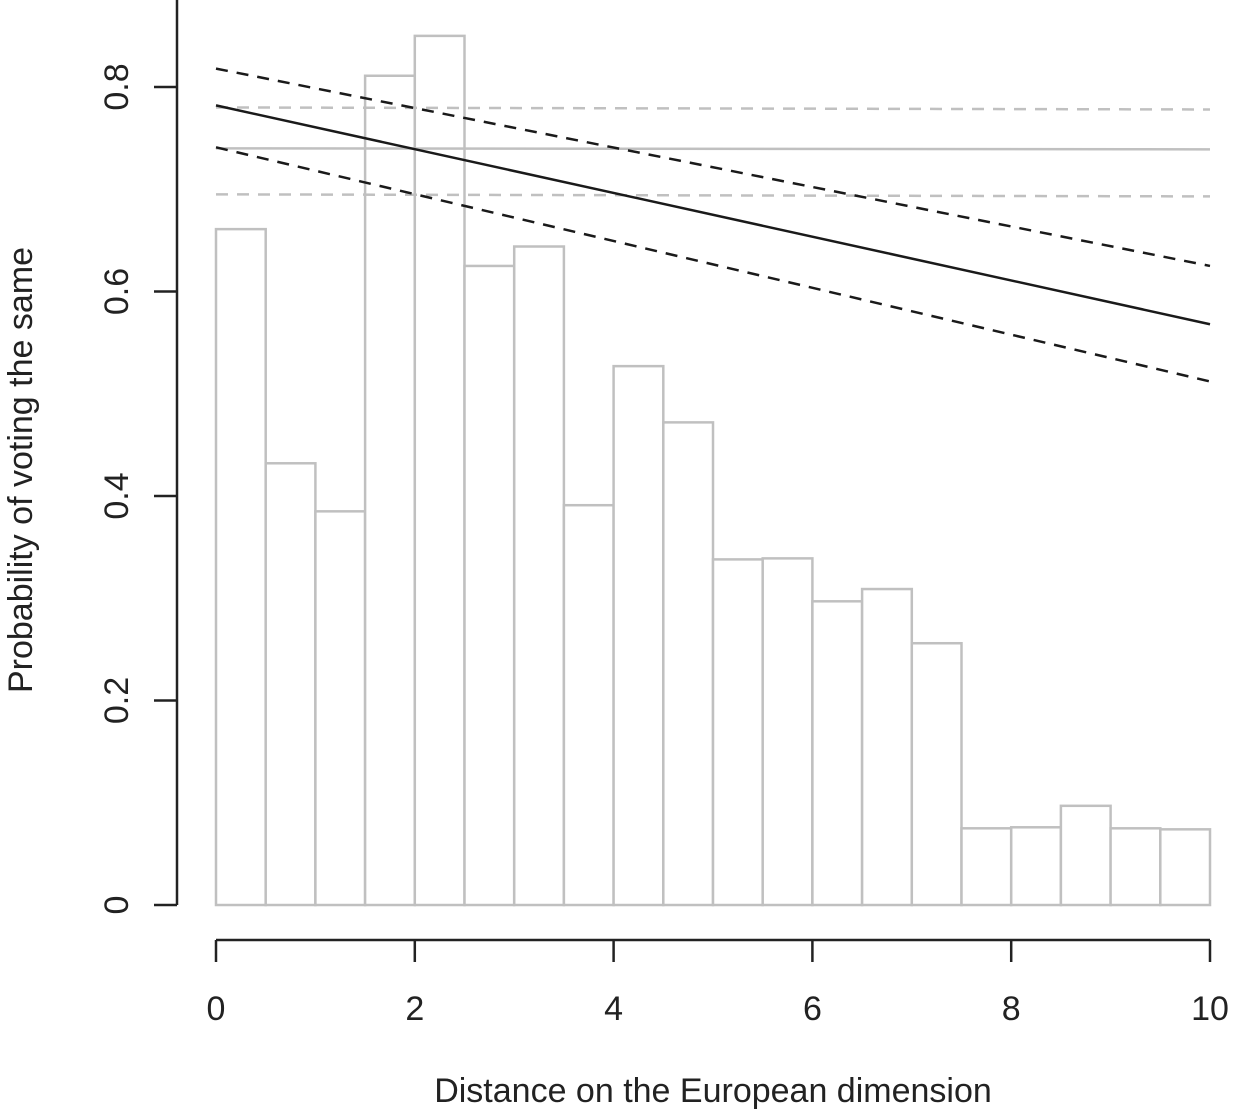  I want to click on y-tick-label: 0.2, so click(117, 700).